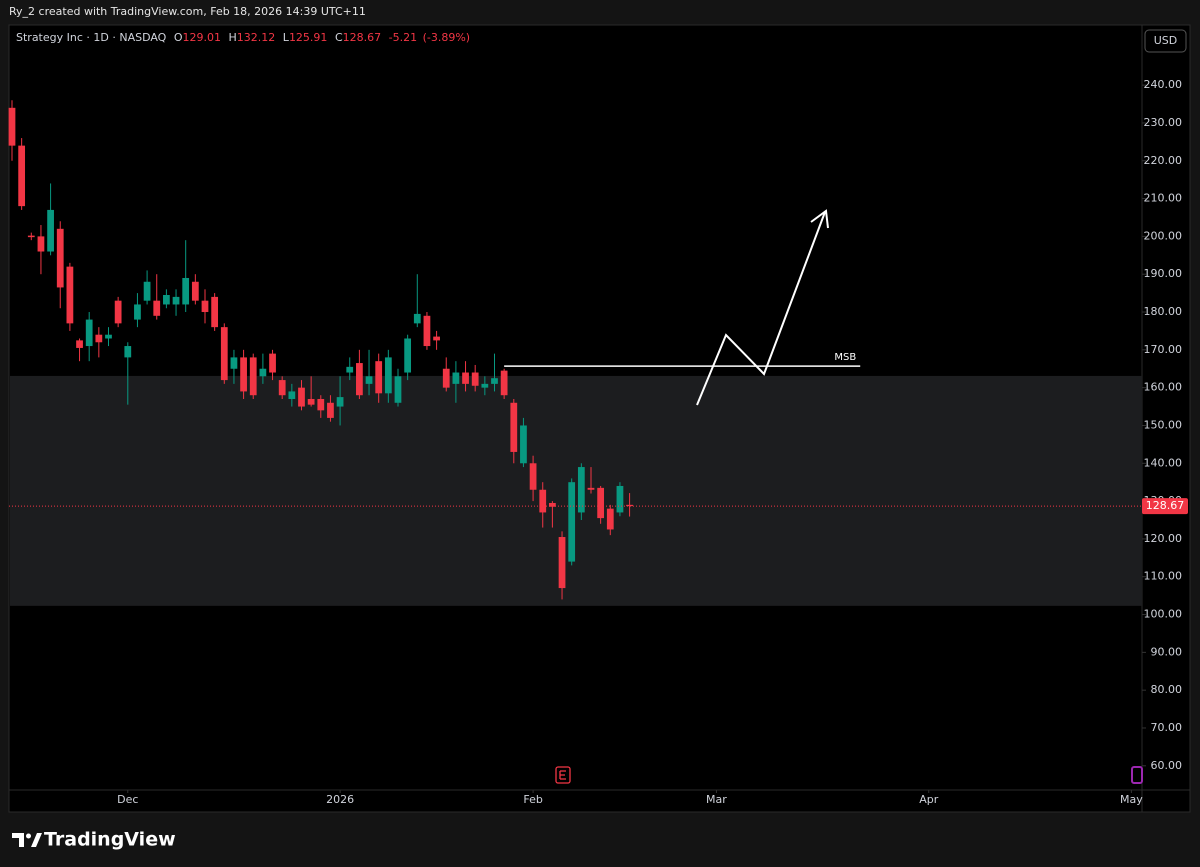 The height and width of the screenshot is (867, 1200). Describe the element at coordinates (178, 37) in the screenshot. I see `legend-key: O` at that location.